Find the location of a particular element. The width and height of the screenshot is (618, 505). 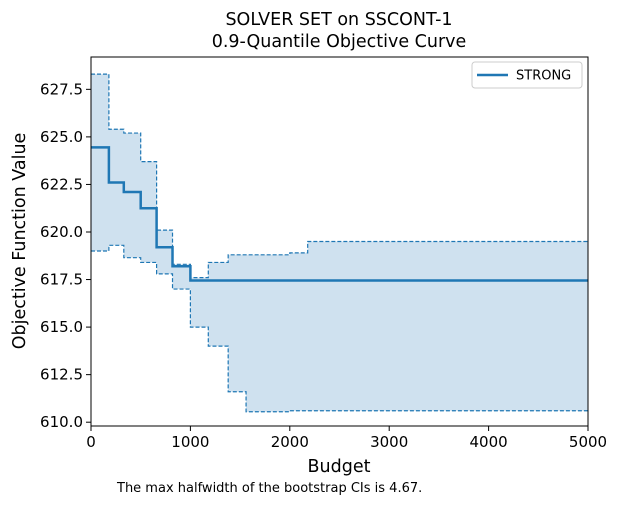

y-tick-label: 615.0 is located at coordinates (61, 327).